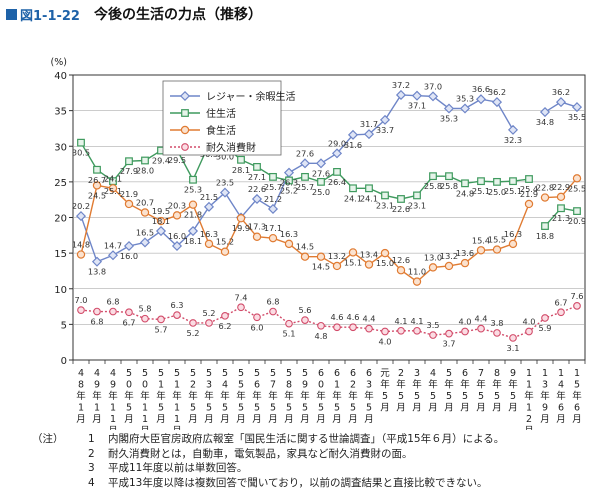 The height and width of the screenshot is (492, 607). Describe the element at coordinates (561, 92) in the screenshot. I see `data-label: 36.2` at that location.